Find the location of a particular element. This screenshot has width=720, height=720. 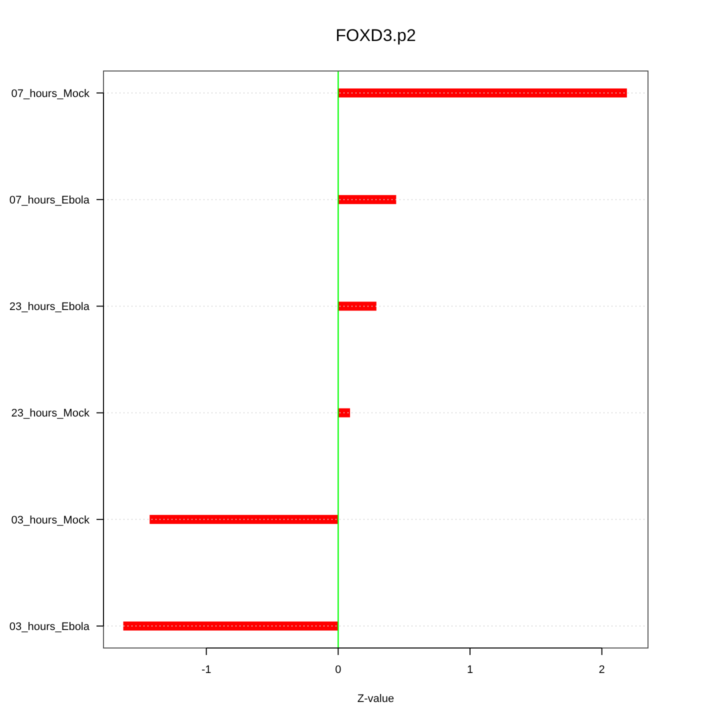

y-tick-label: 07_hours_Ebola is located at coordinates (49, 200).